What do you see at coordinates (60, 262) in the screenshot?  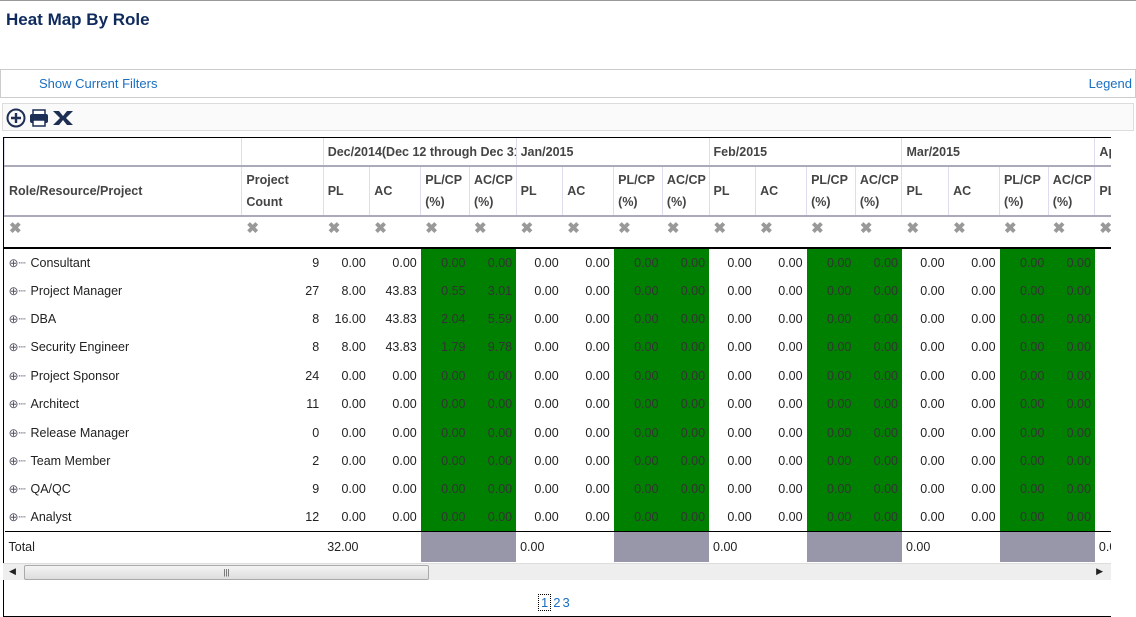 I see `role-name: Consultant` at bounding box center [60, 262].